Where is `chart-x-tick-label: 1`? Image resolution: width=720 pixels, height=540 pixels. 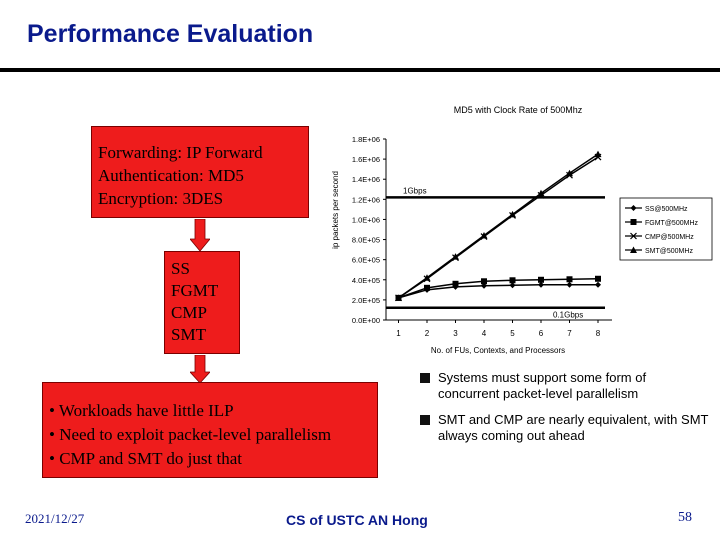 chart-x-tick-label: 1 is located at coordinates (398, 333).